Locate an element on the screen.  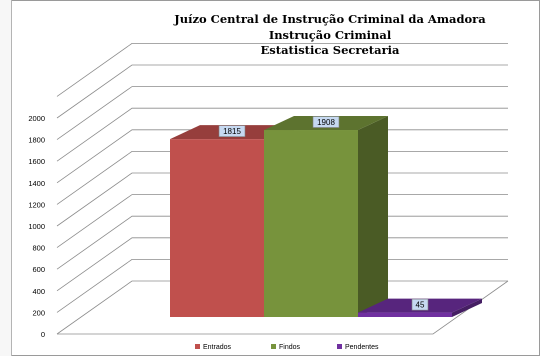
y-tick-label: 1600 is located at coordinates (36, 161).